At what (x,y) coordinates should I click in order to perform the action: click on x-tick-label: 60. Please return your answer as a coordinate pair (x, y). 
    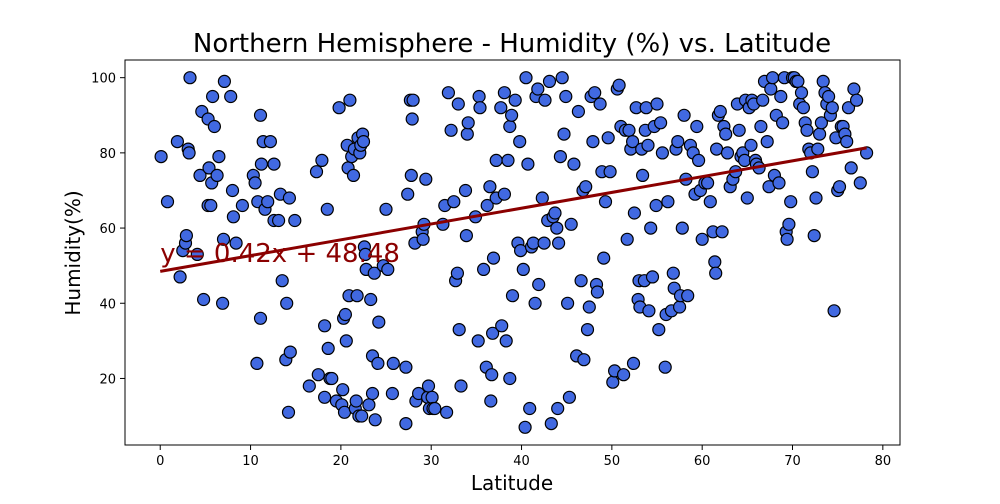
    Looking at the image, I should click on (702, 461).